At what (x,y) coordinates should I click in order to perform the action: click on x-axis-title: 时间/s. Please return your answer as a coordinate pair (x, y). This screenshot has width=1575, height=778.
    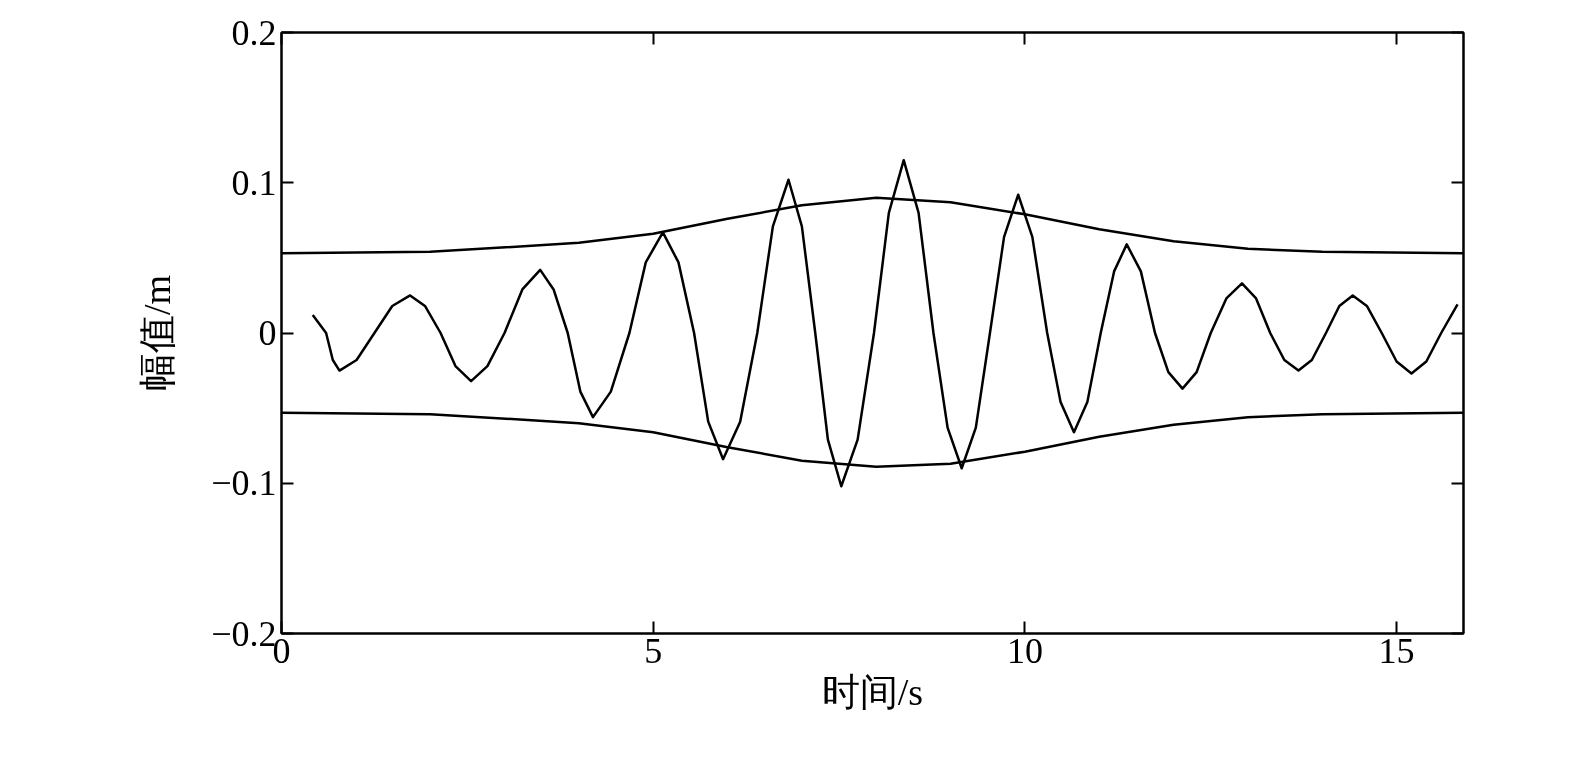
    Looking at the image, I should click on (872, 691).